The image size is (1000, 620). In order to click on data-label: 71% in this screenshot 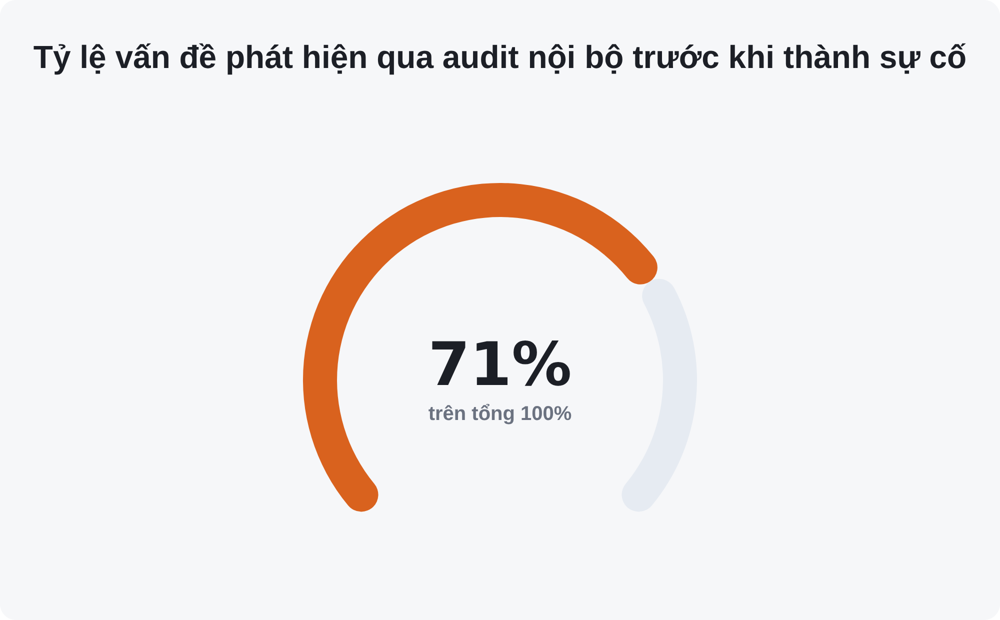, I will do `click(500, 365)`.